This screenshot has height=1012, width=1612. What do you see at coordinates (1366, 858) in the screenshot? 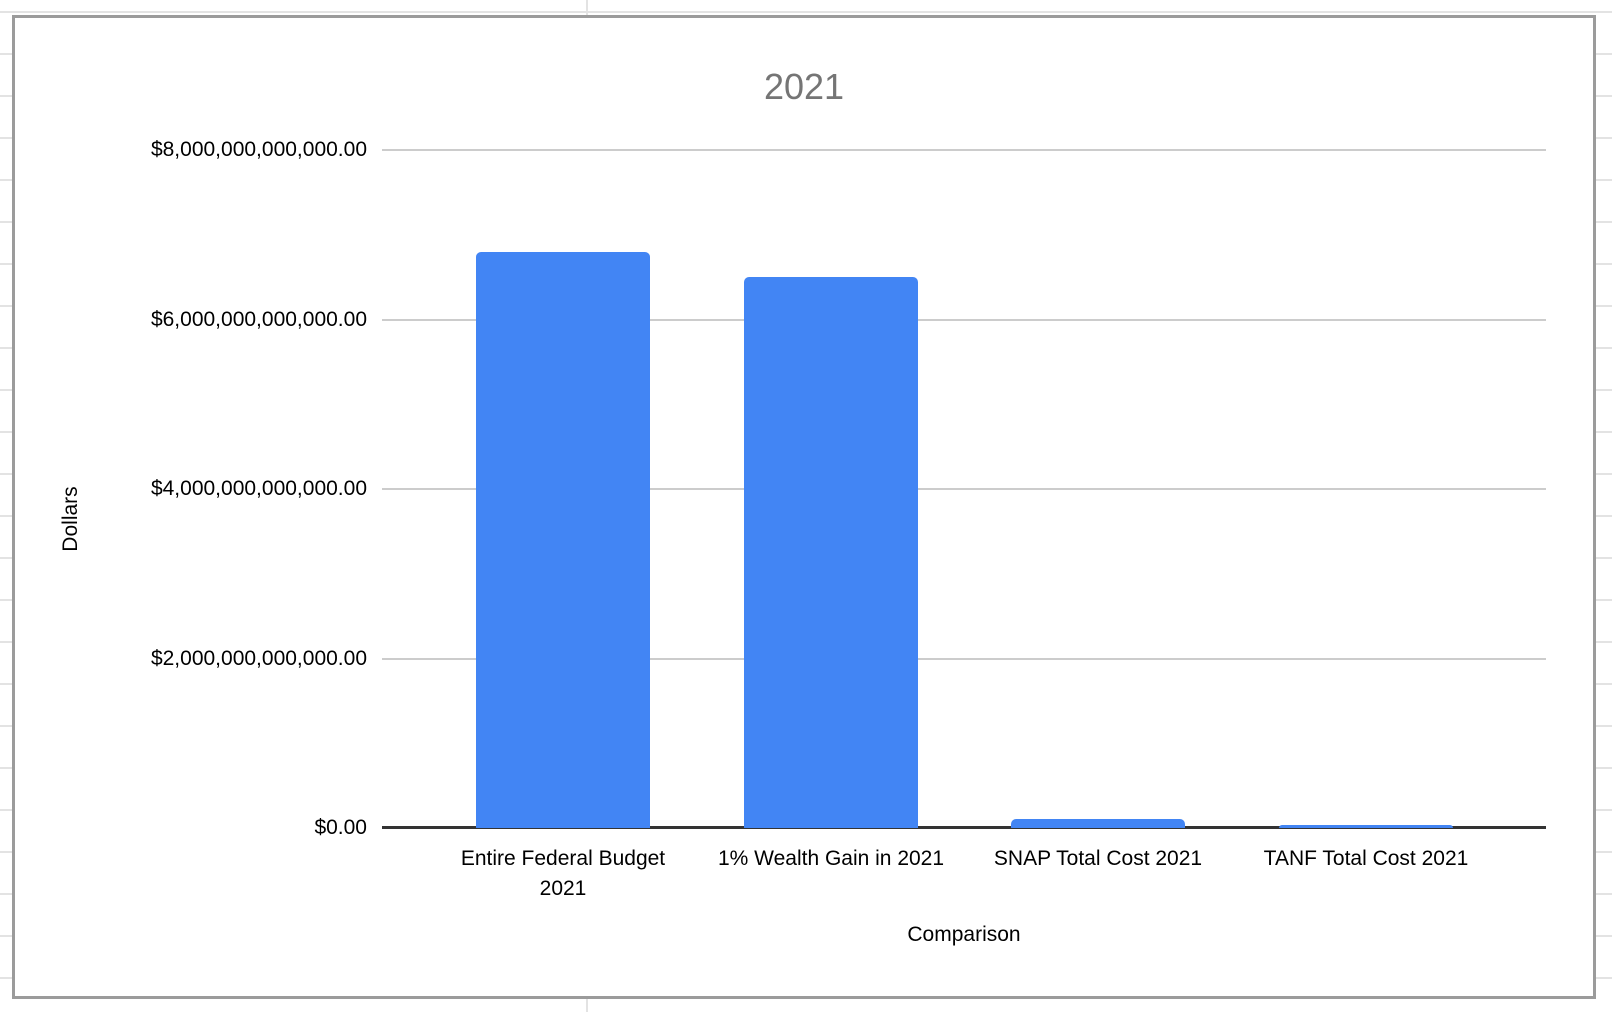
I see `category-label: TANF Total Cost 2021` at bounding box center [1366, 858].